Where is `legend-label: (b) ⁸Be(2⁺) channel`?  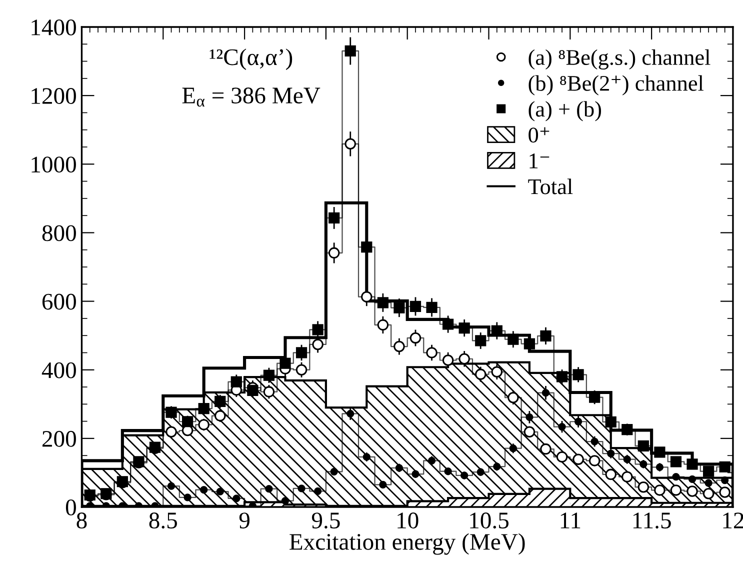
legend-label: (b) ⁸Be(2⁺) channel is located at coordinates (616, 85).